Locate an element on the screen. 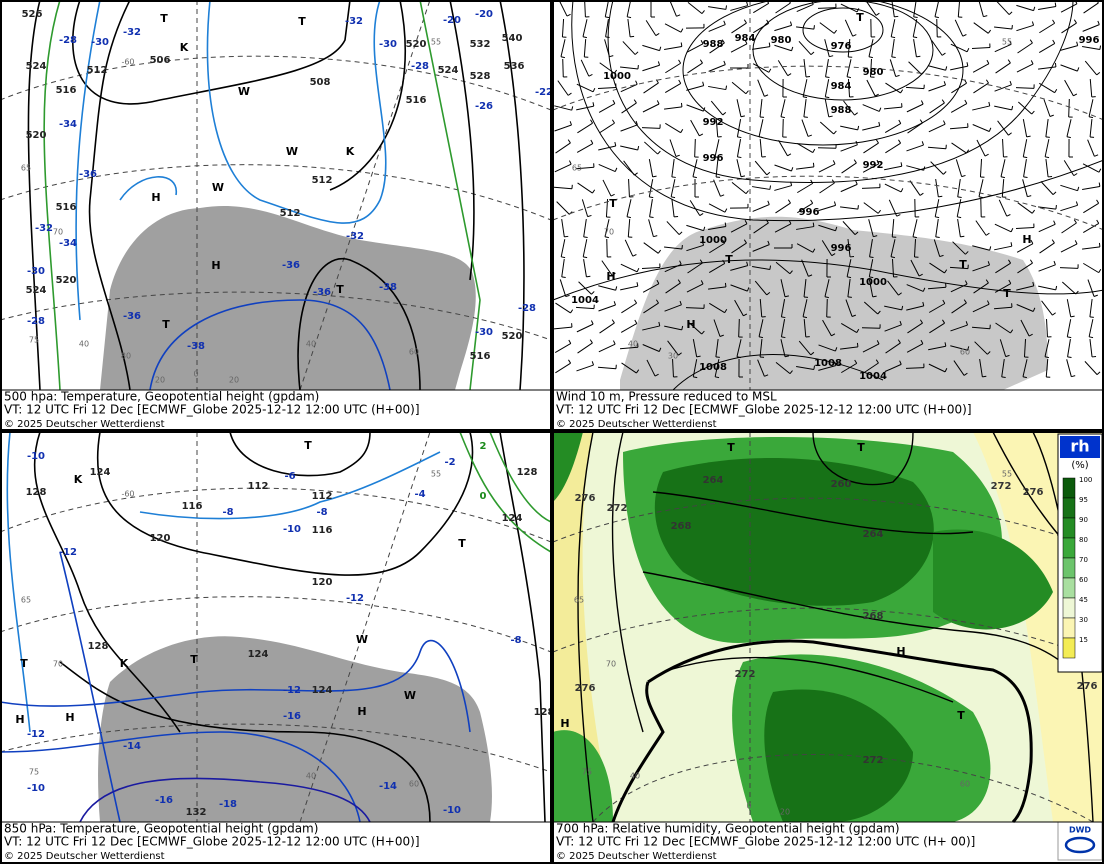 This screenshot has width=1104, height=864. grid-label: 40 is located at coordinates (635, 776).